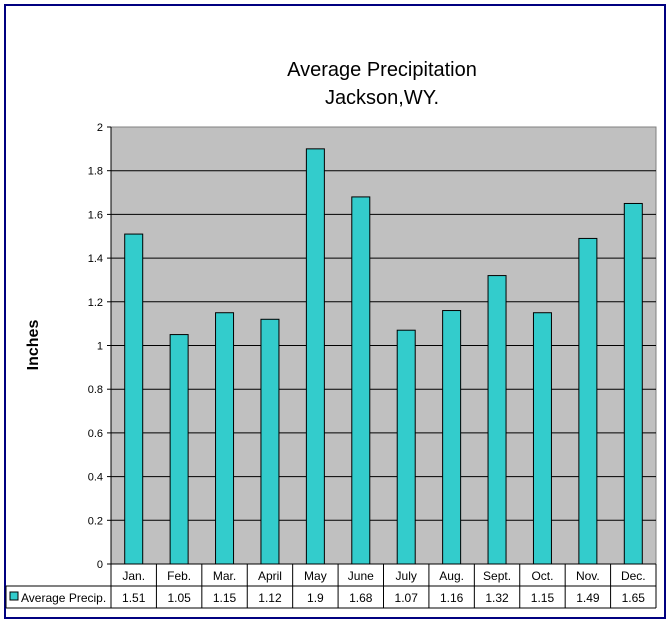 Image resolution: width=671 pixels, height=623 pixels. Describe the element at coordinates (315, 598) in the screenshot. I see `data-label: 1.9` at that location.